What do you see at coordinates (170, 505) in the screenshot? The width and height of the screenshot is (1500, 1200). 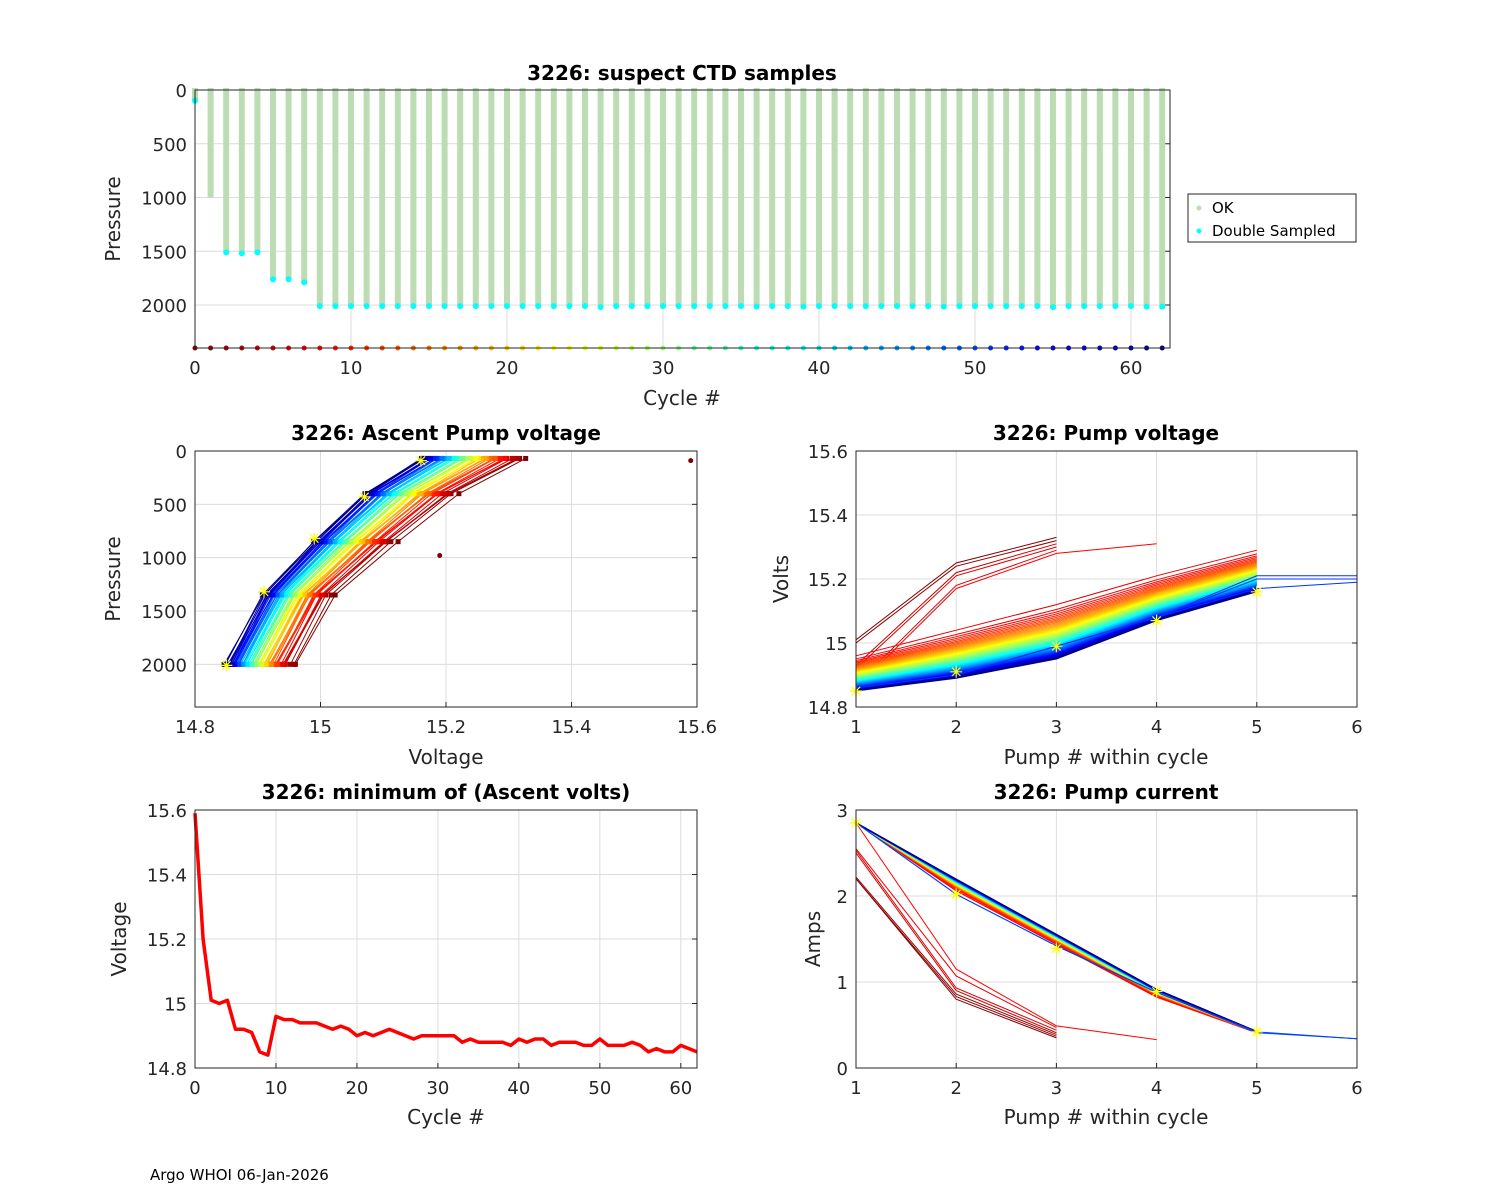 I see `y-tick-label: 500` at bounding box center [170, 505].